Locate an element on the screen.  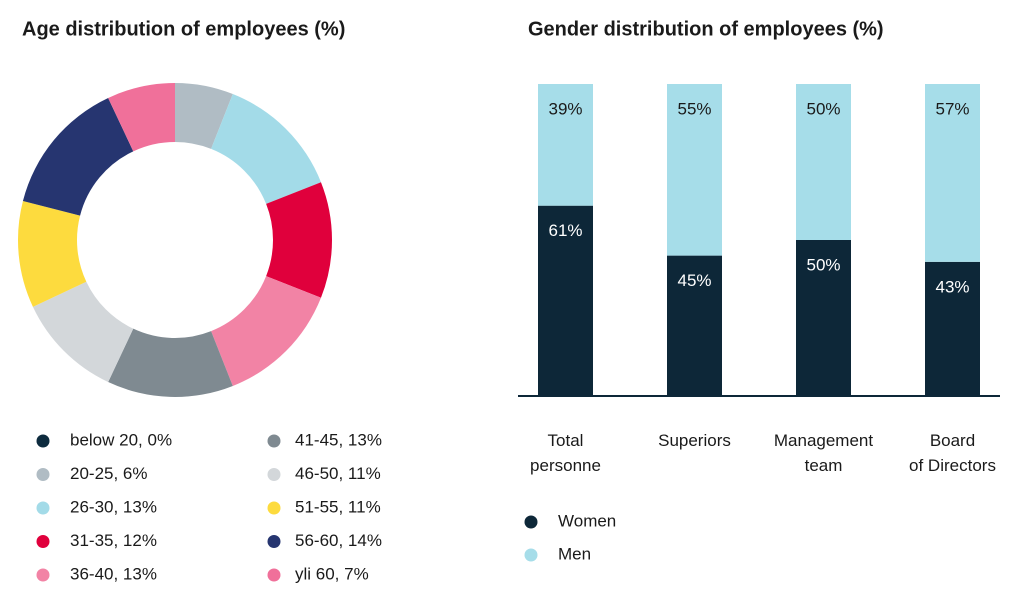
legend-label: 26-30, 13% is located at coordinates (113, 506).